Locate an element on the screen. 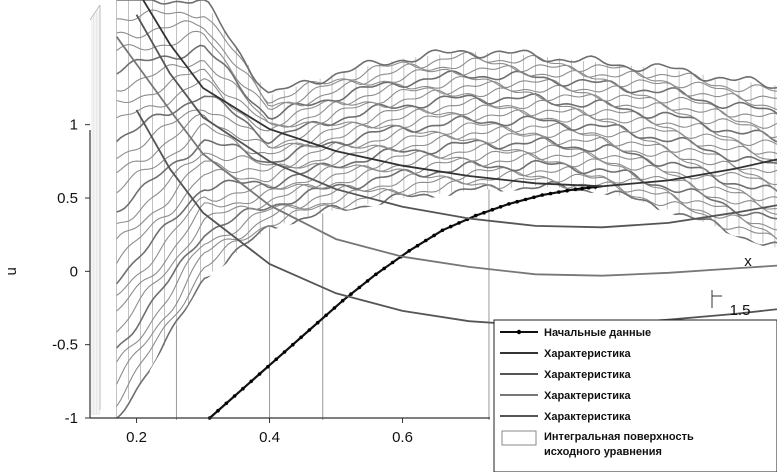 The width and height of the screenshot is (777, 472). legend-swatch-surface is located at coordinates (519, 438).